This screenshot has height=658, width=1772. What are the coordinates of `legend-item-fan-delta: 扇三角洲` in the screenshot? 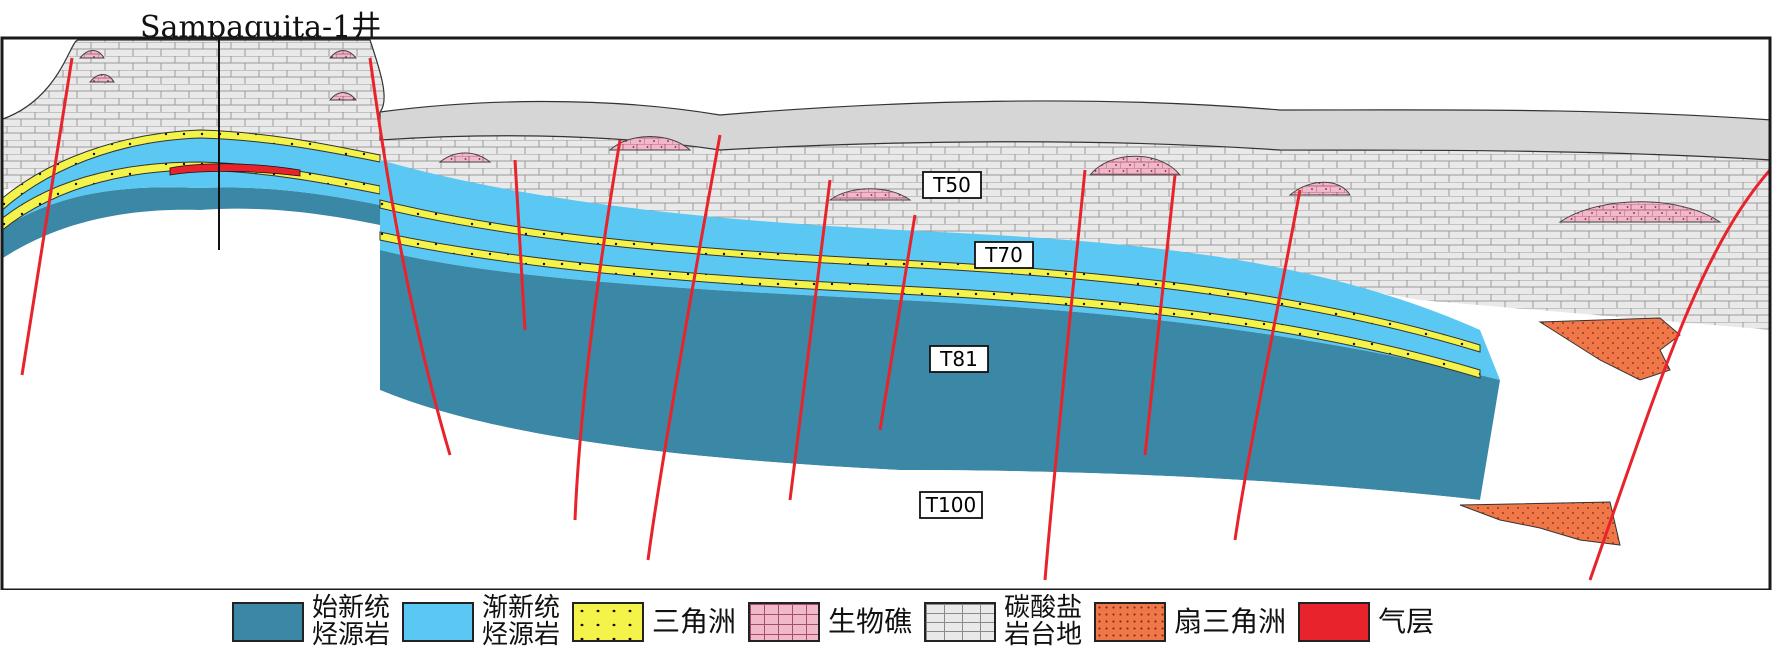 It's located at (1190, 622).